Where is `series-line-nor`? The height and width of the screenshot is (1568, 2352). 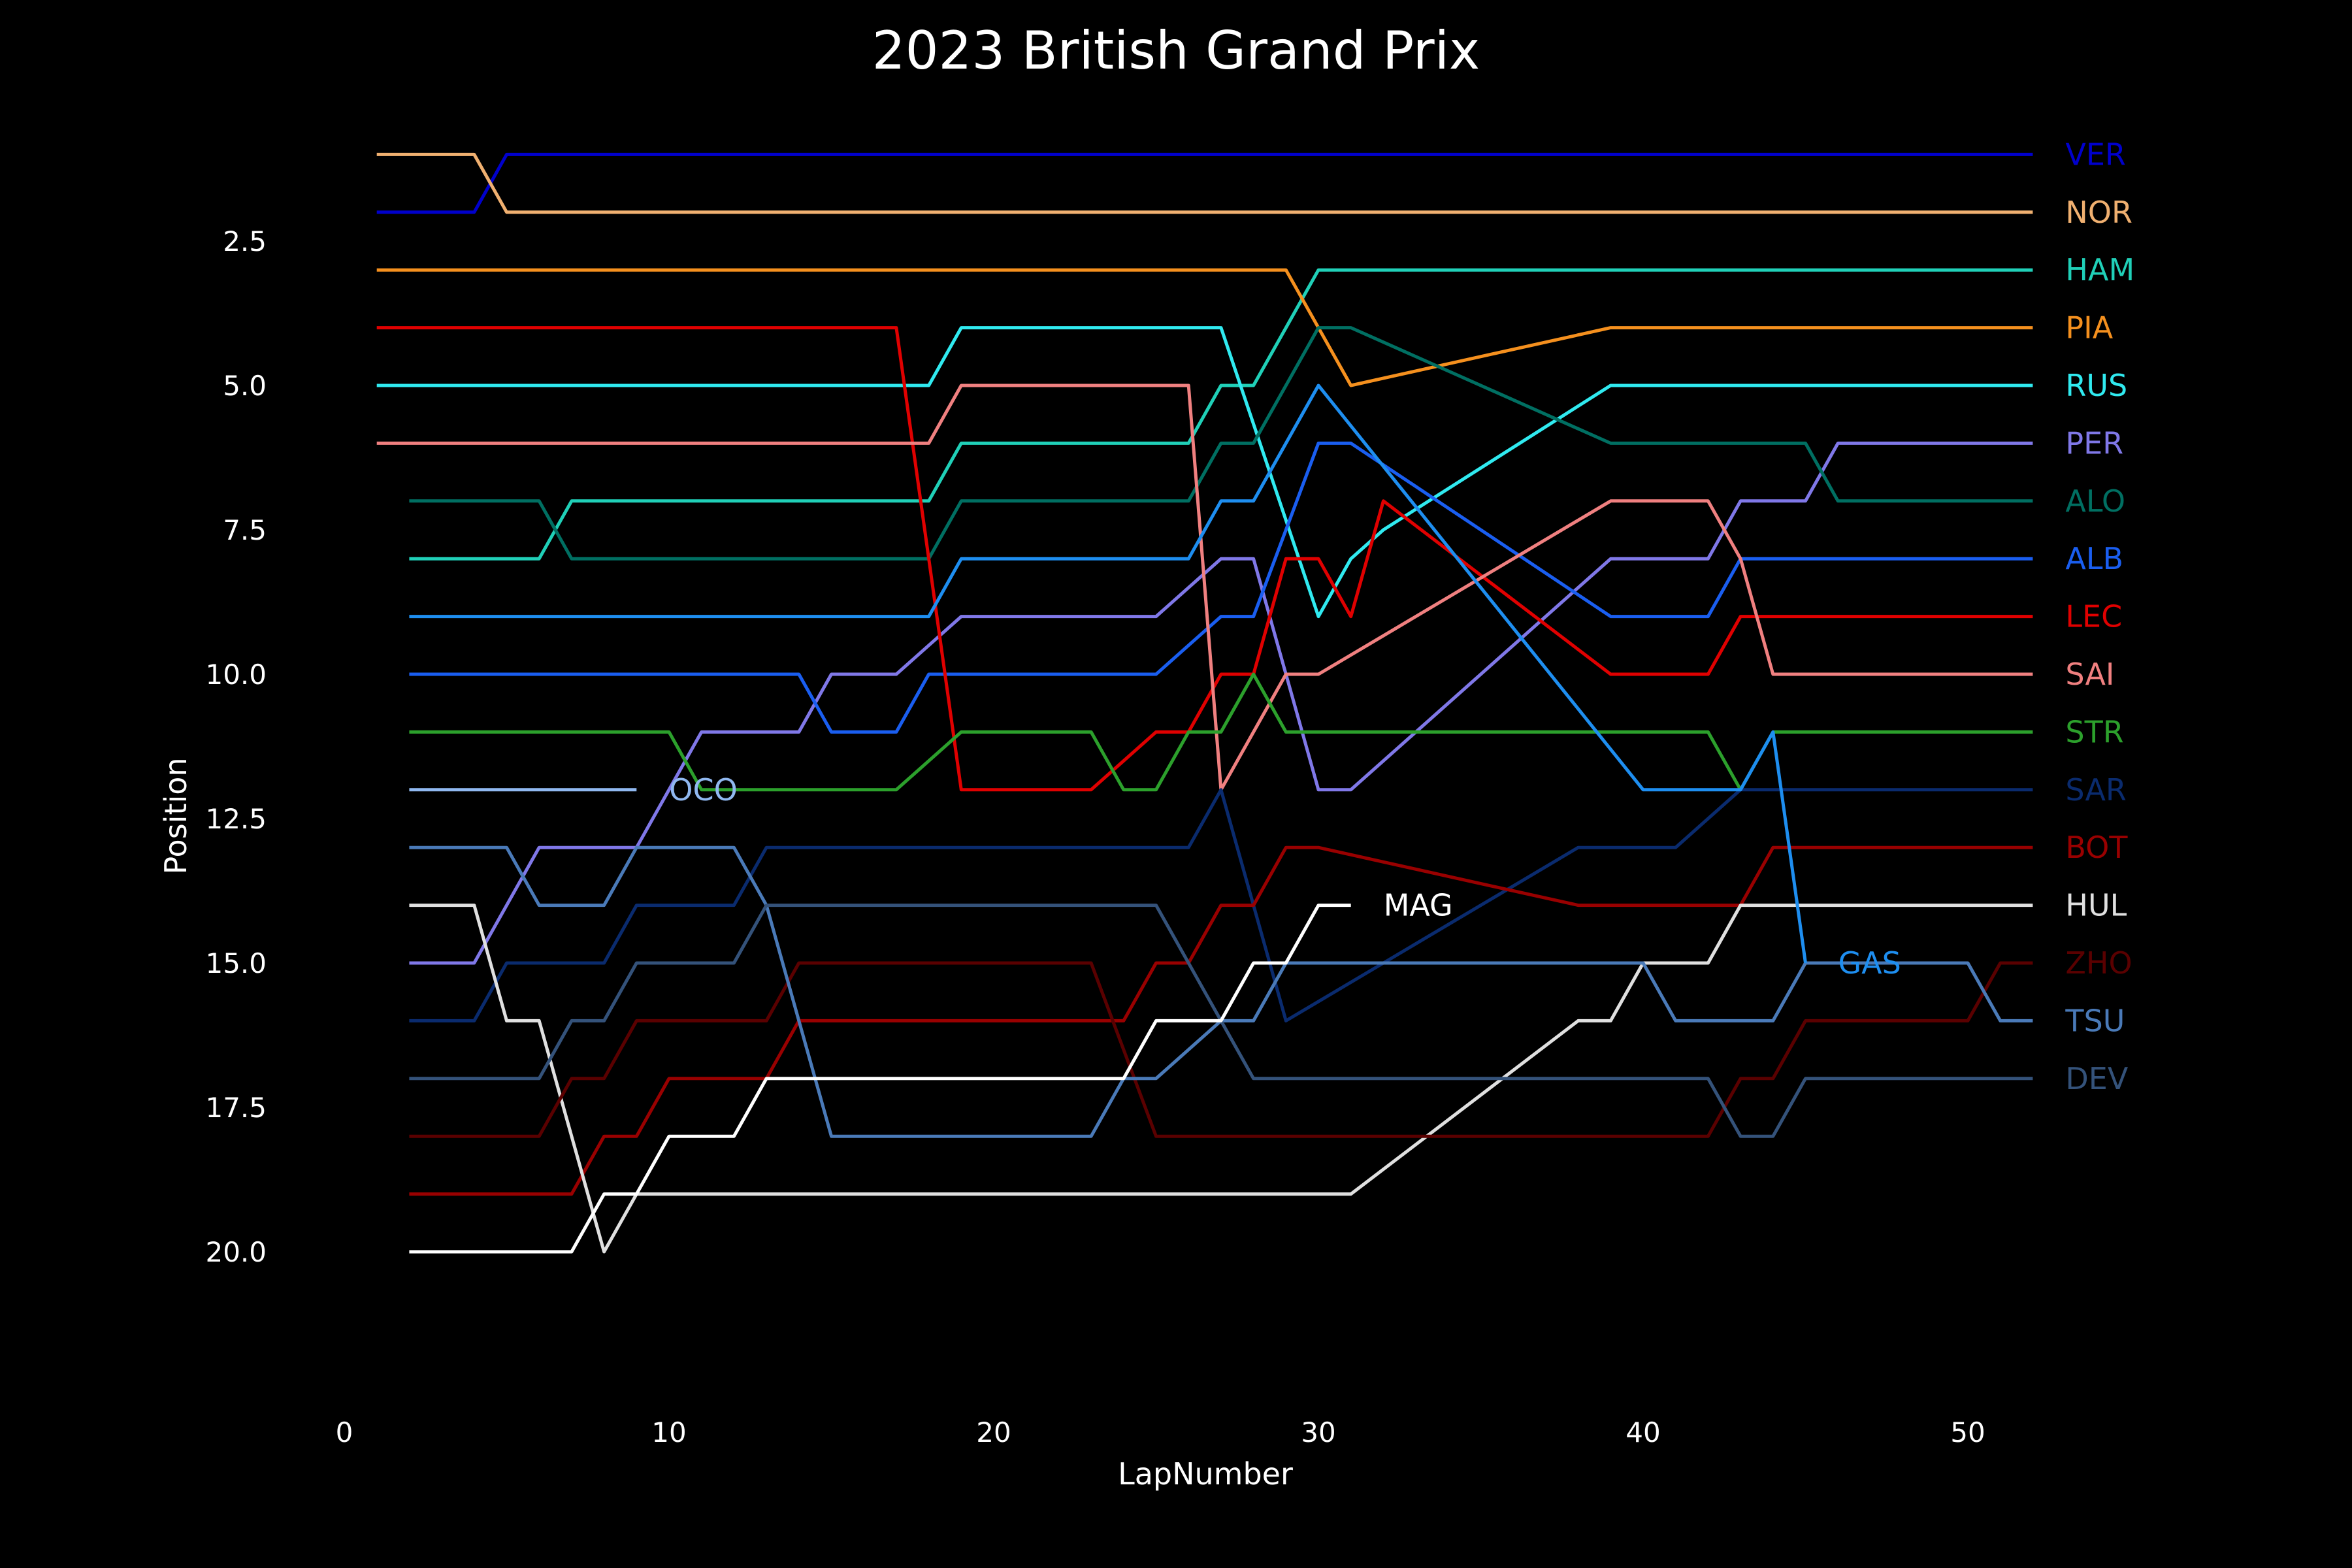
series-line-nor is located at coordinates (1204, 183).